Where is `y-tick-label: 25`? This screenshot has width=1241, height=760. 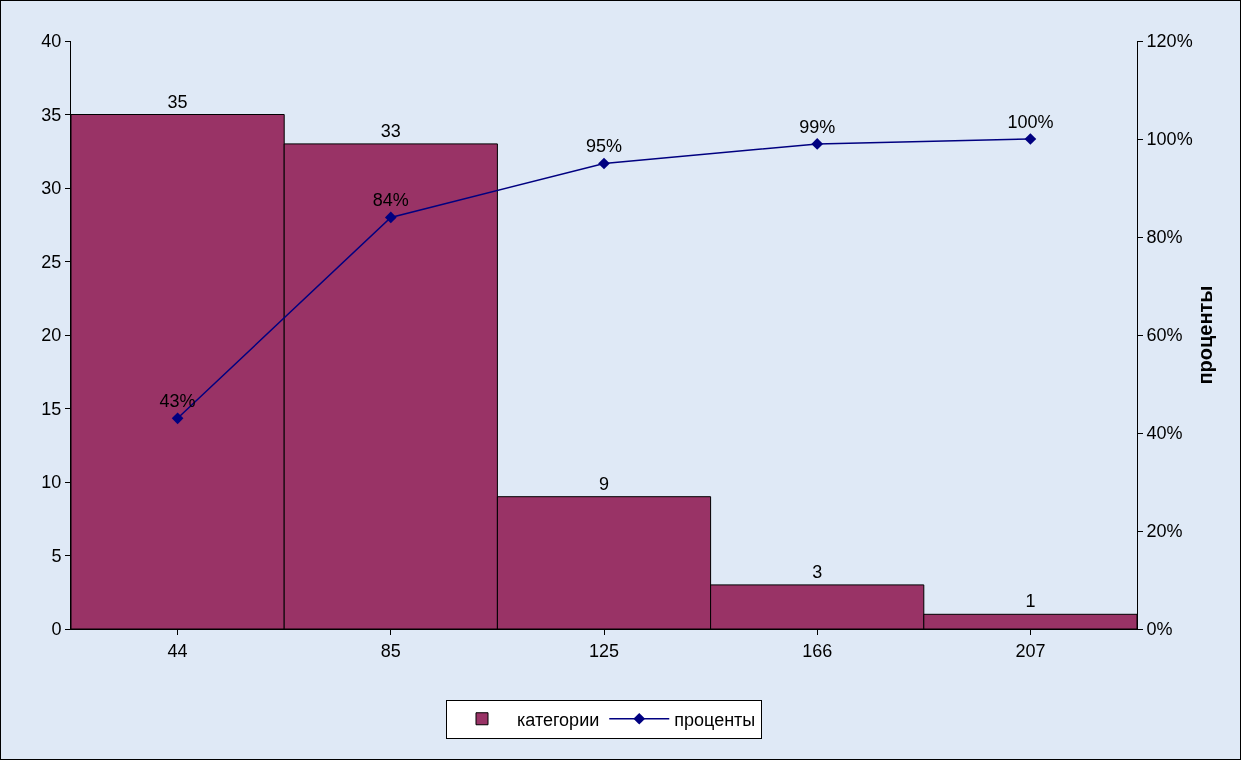 y-tick-label: 25 is located at coordinates (51, 261).